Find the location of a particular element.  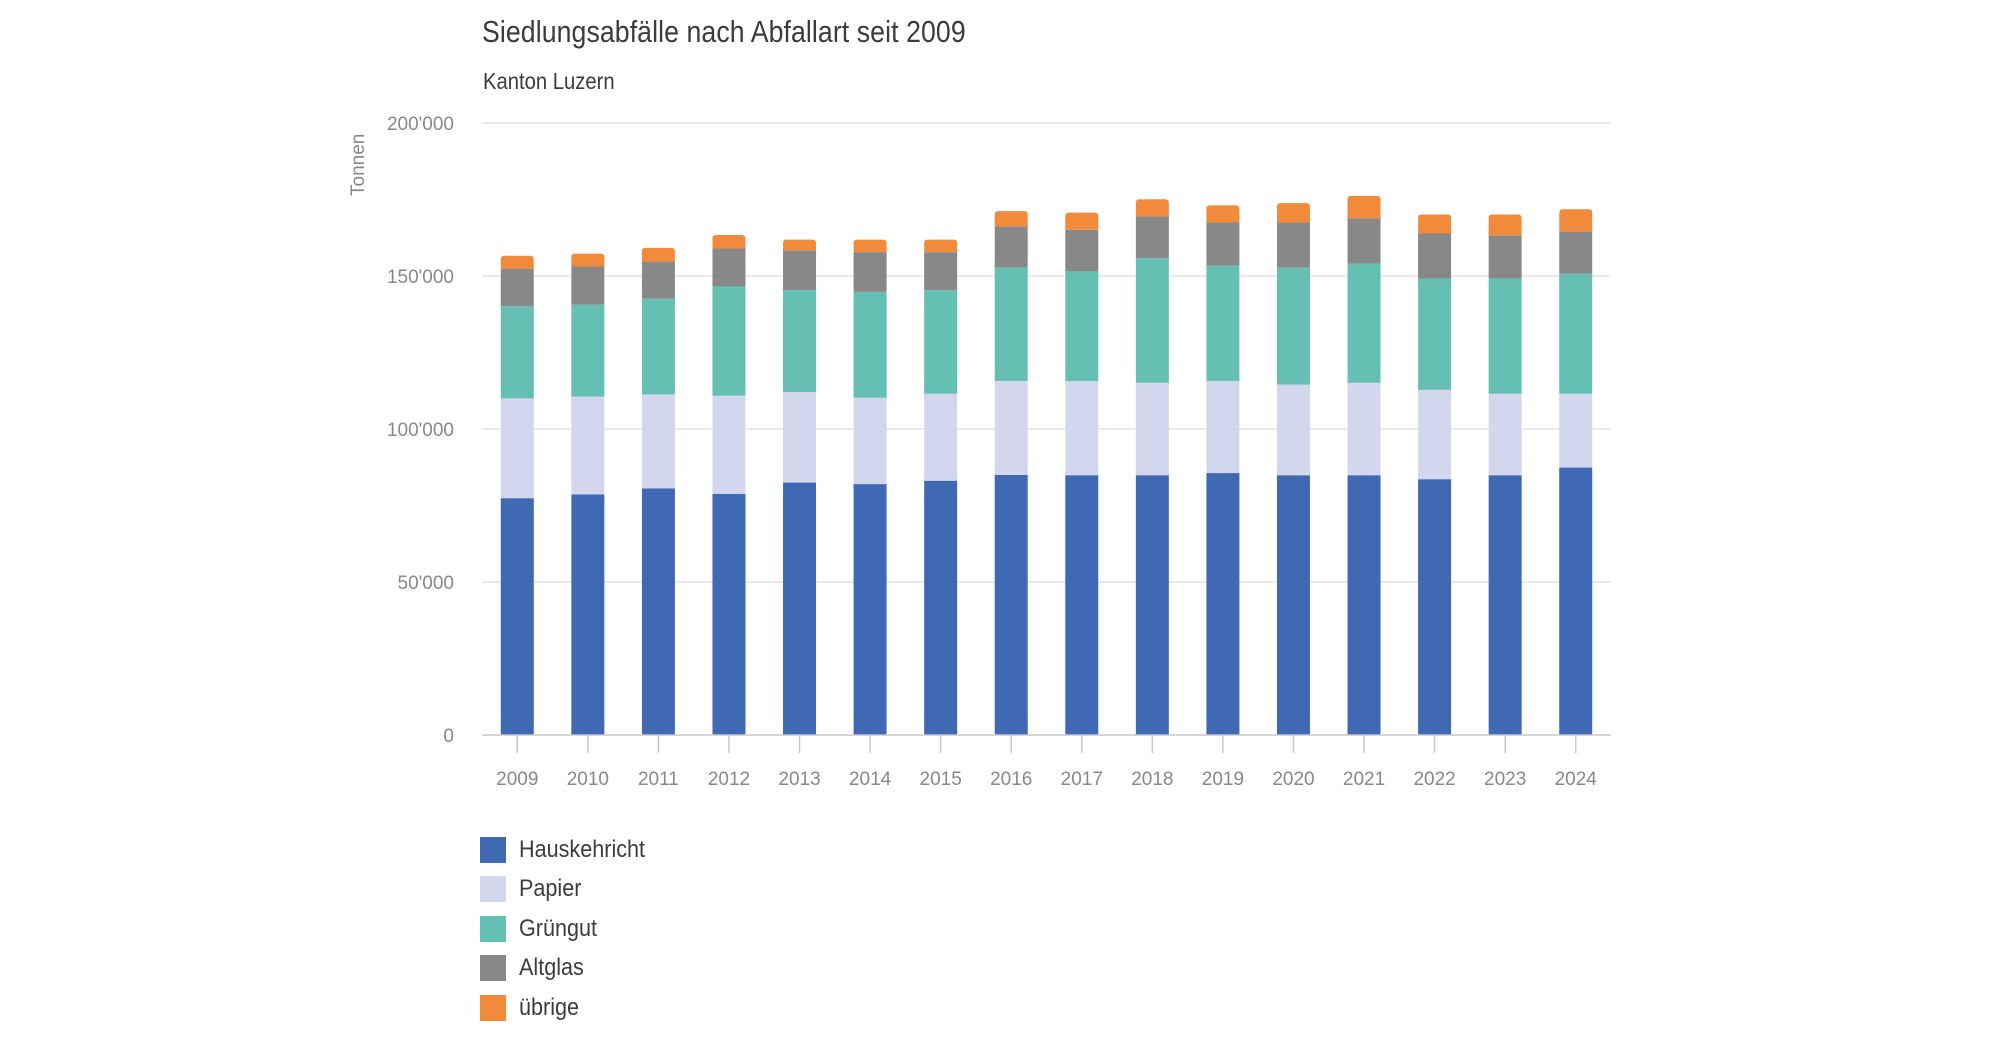

bar-stack-2021 is located at coordinates (1364, 465).